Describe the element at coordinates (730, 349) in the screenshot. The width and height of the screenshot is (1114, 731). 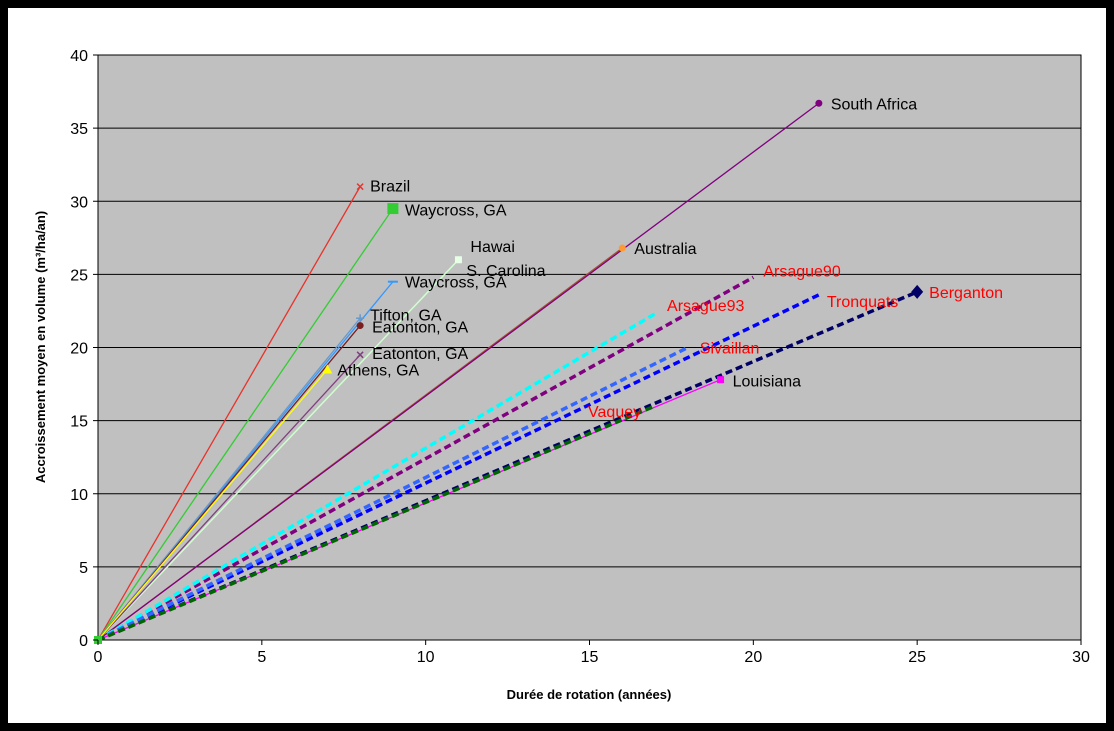
I see `series-label: Sivaillan` at that location.